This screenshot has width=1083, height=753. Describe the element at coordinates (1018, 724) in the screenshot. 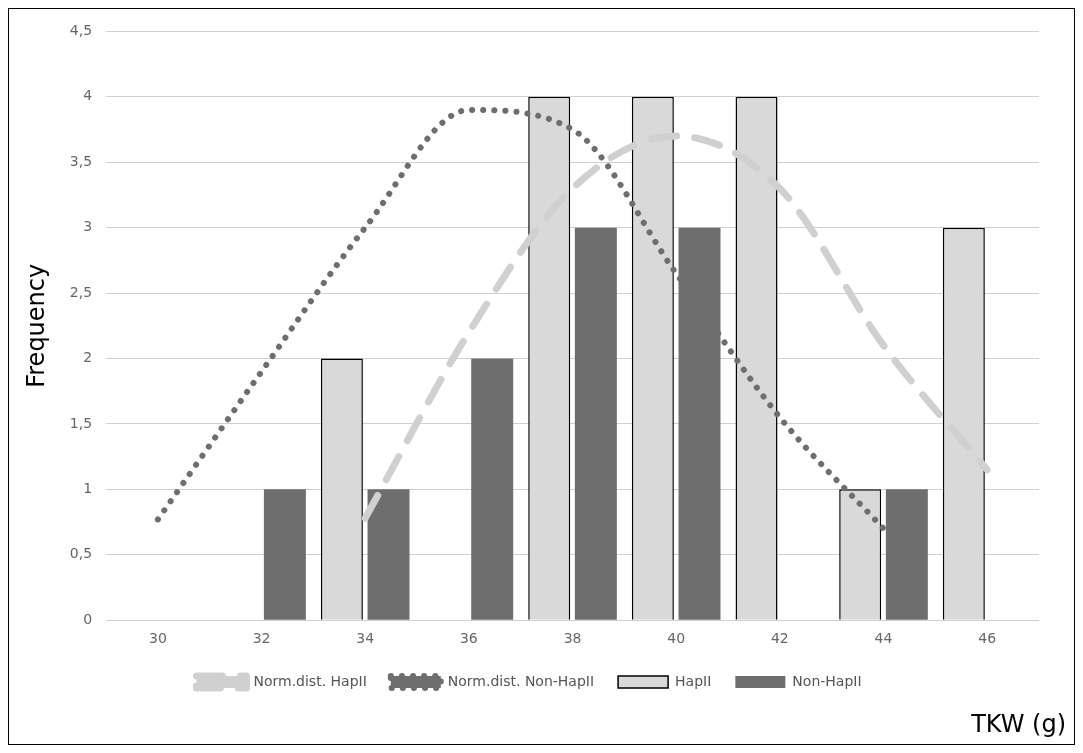

I see `x-axis-title: TKW (g)` at that location.